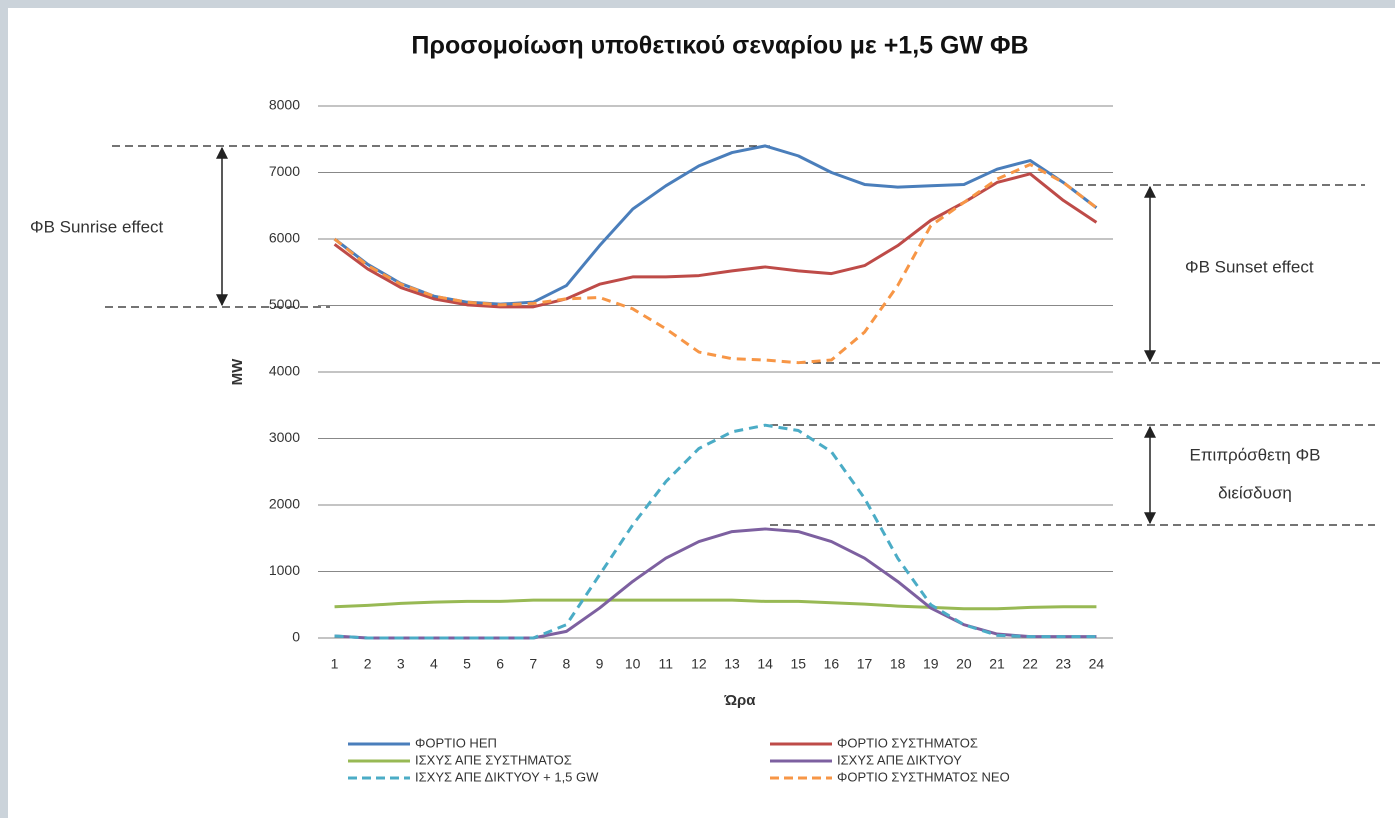 The image size is (1395, 818). I want to click on x-tick-label: 18, so click(898, 664).